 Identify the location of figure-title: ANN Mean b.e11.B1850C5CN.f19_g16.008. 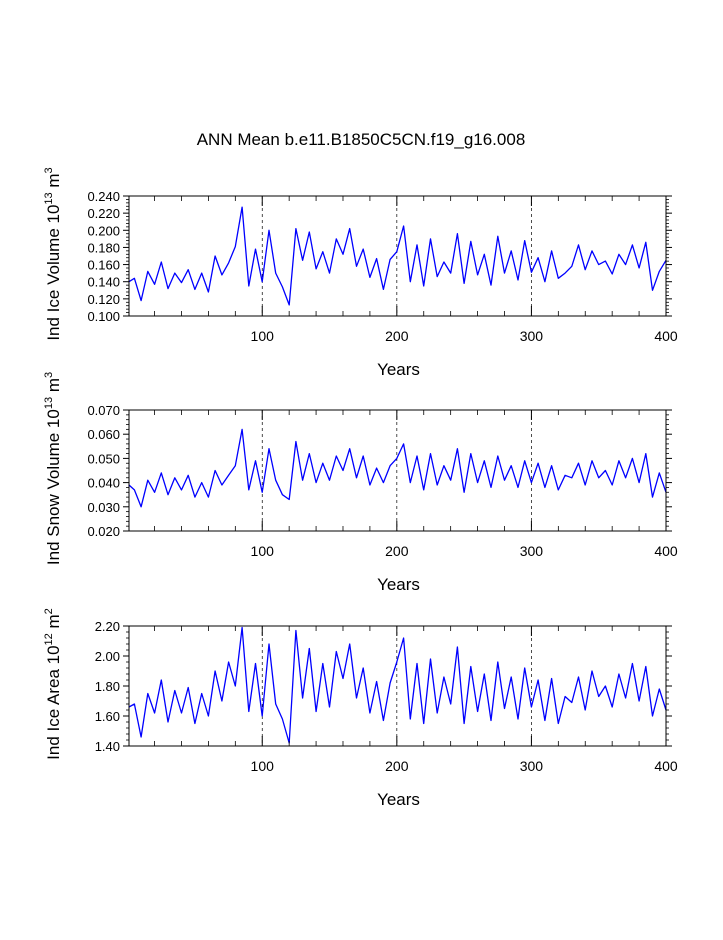
(361, 139).